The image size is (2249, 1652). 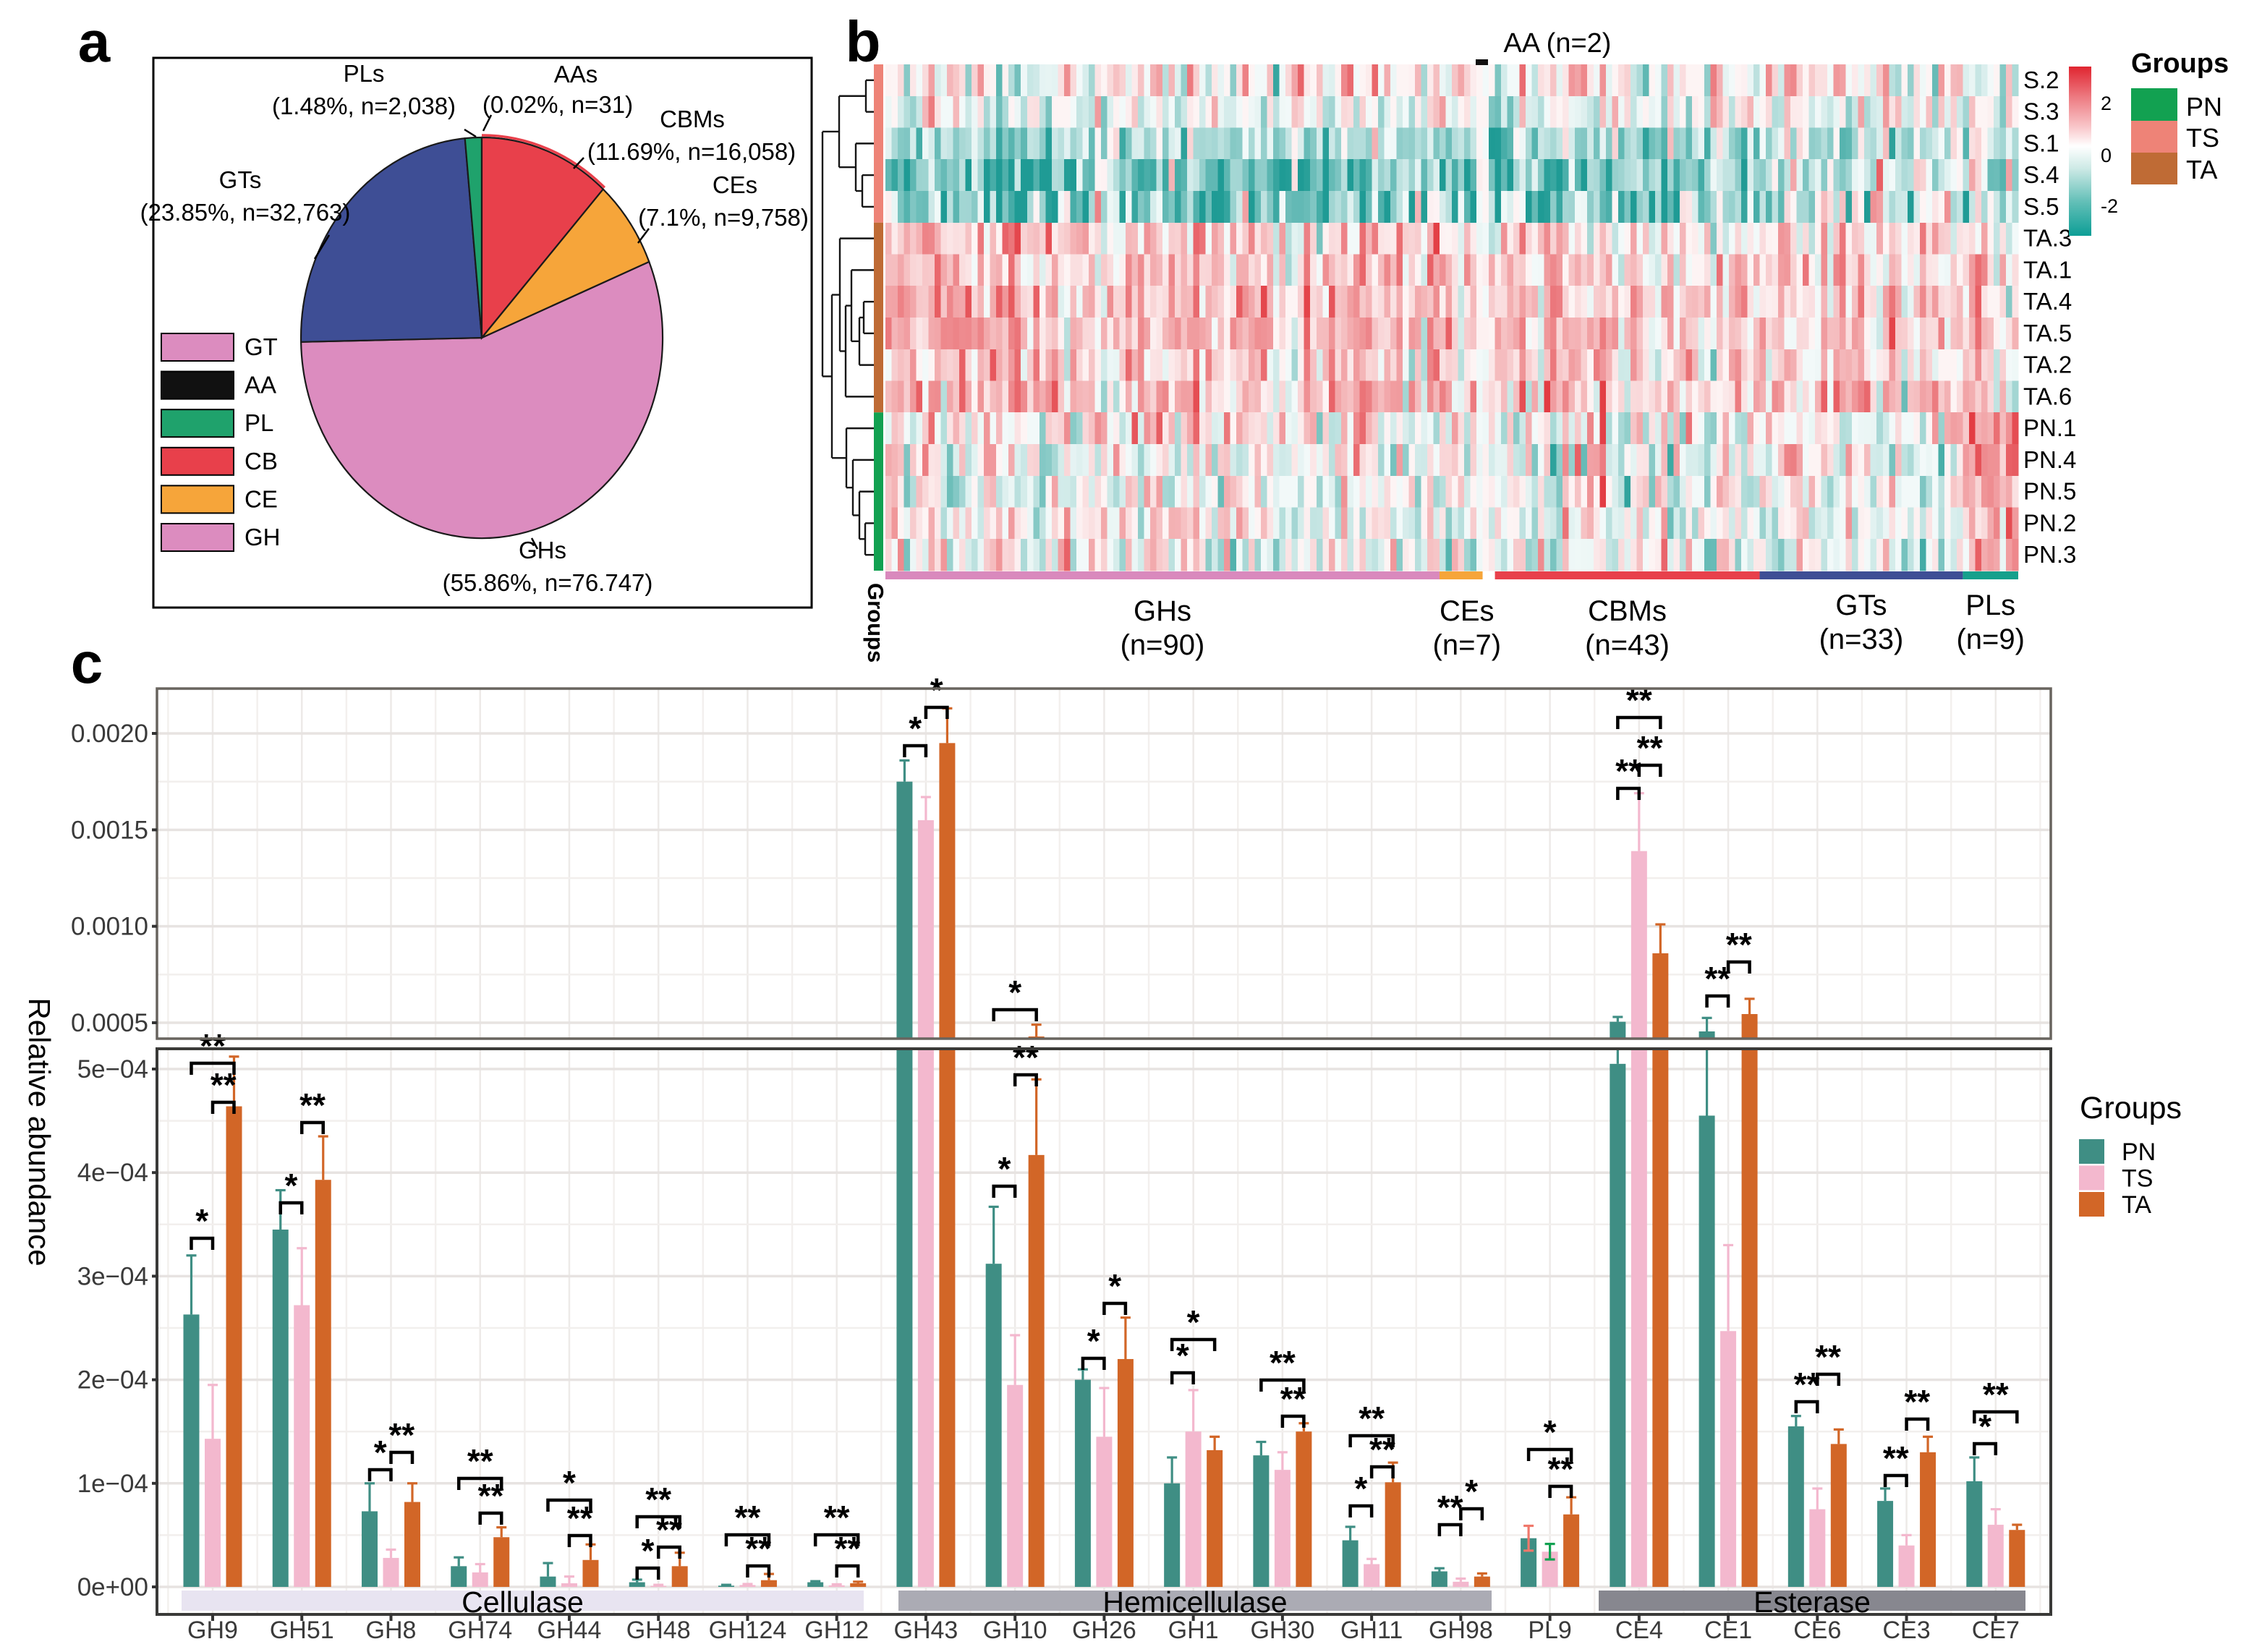 I want to click on svg-text: CE3, so click(x=1906, y=1630).